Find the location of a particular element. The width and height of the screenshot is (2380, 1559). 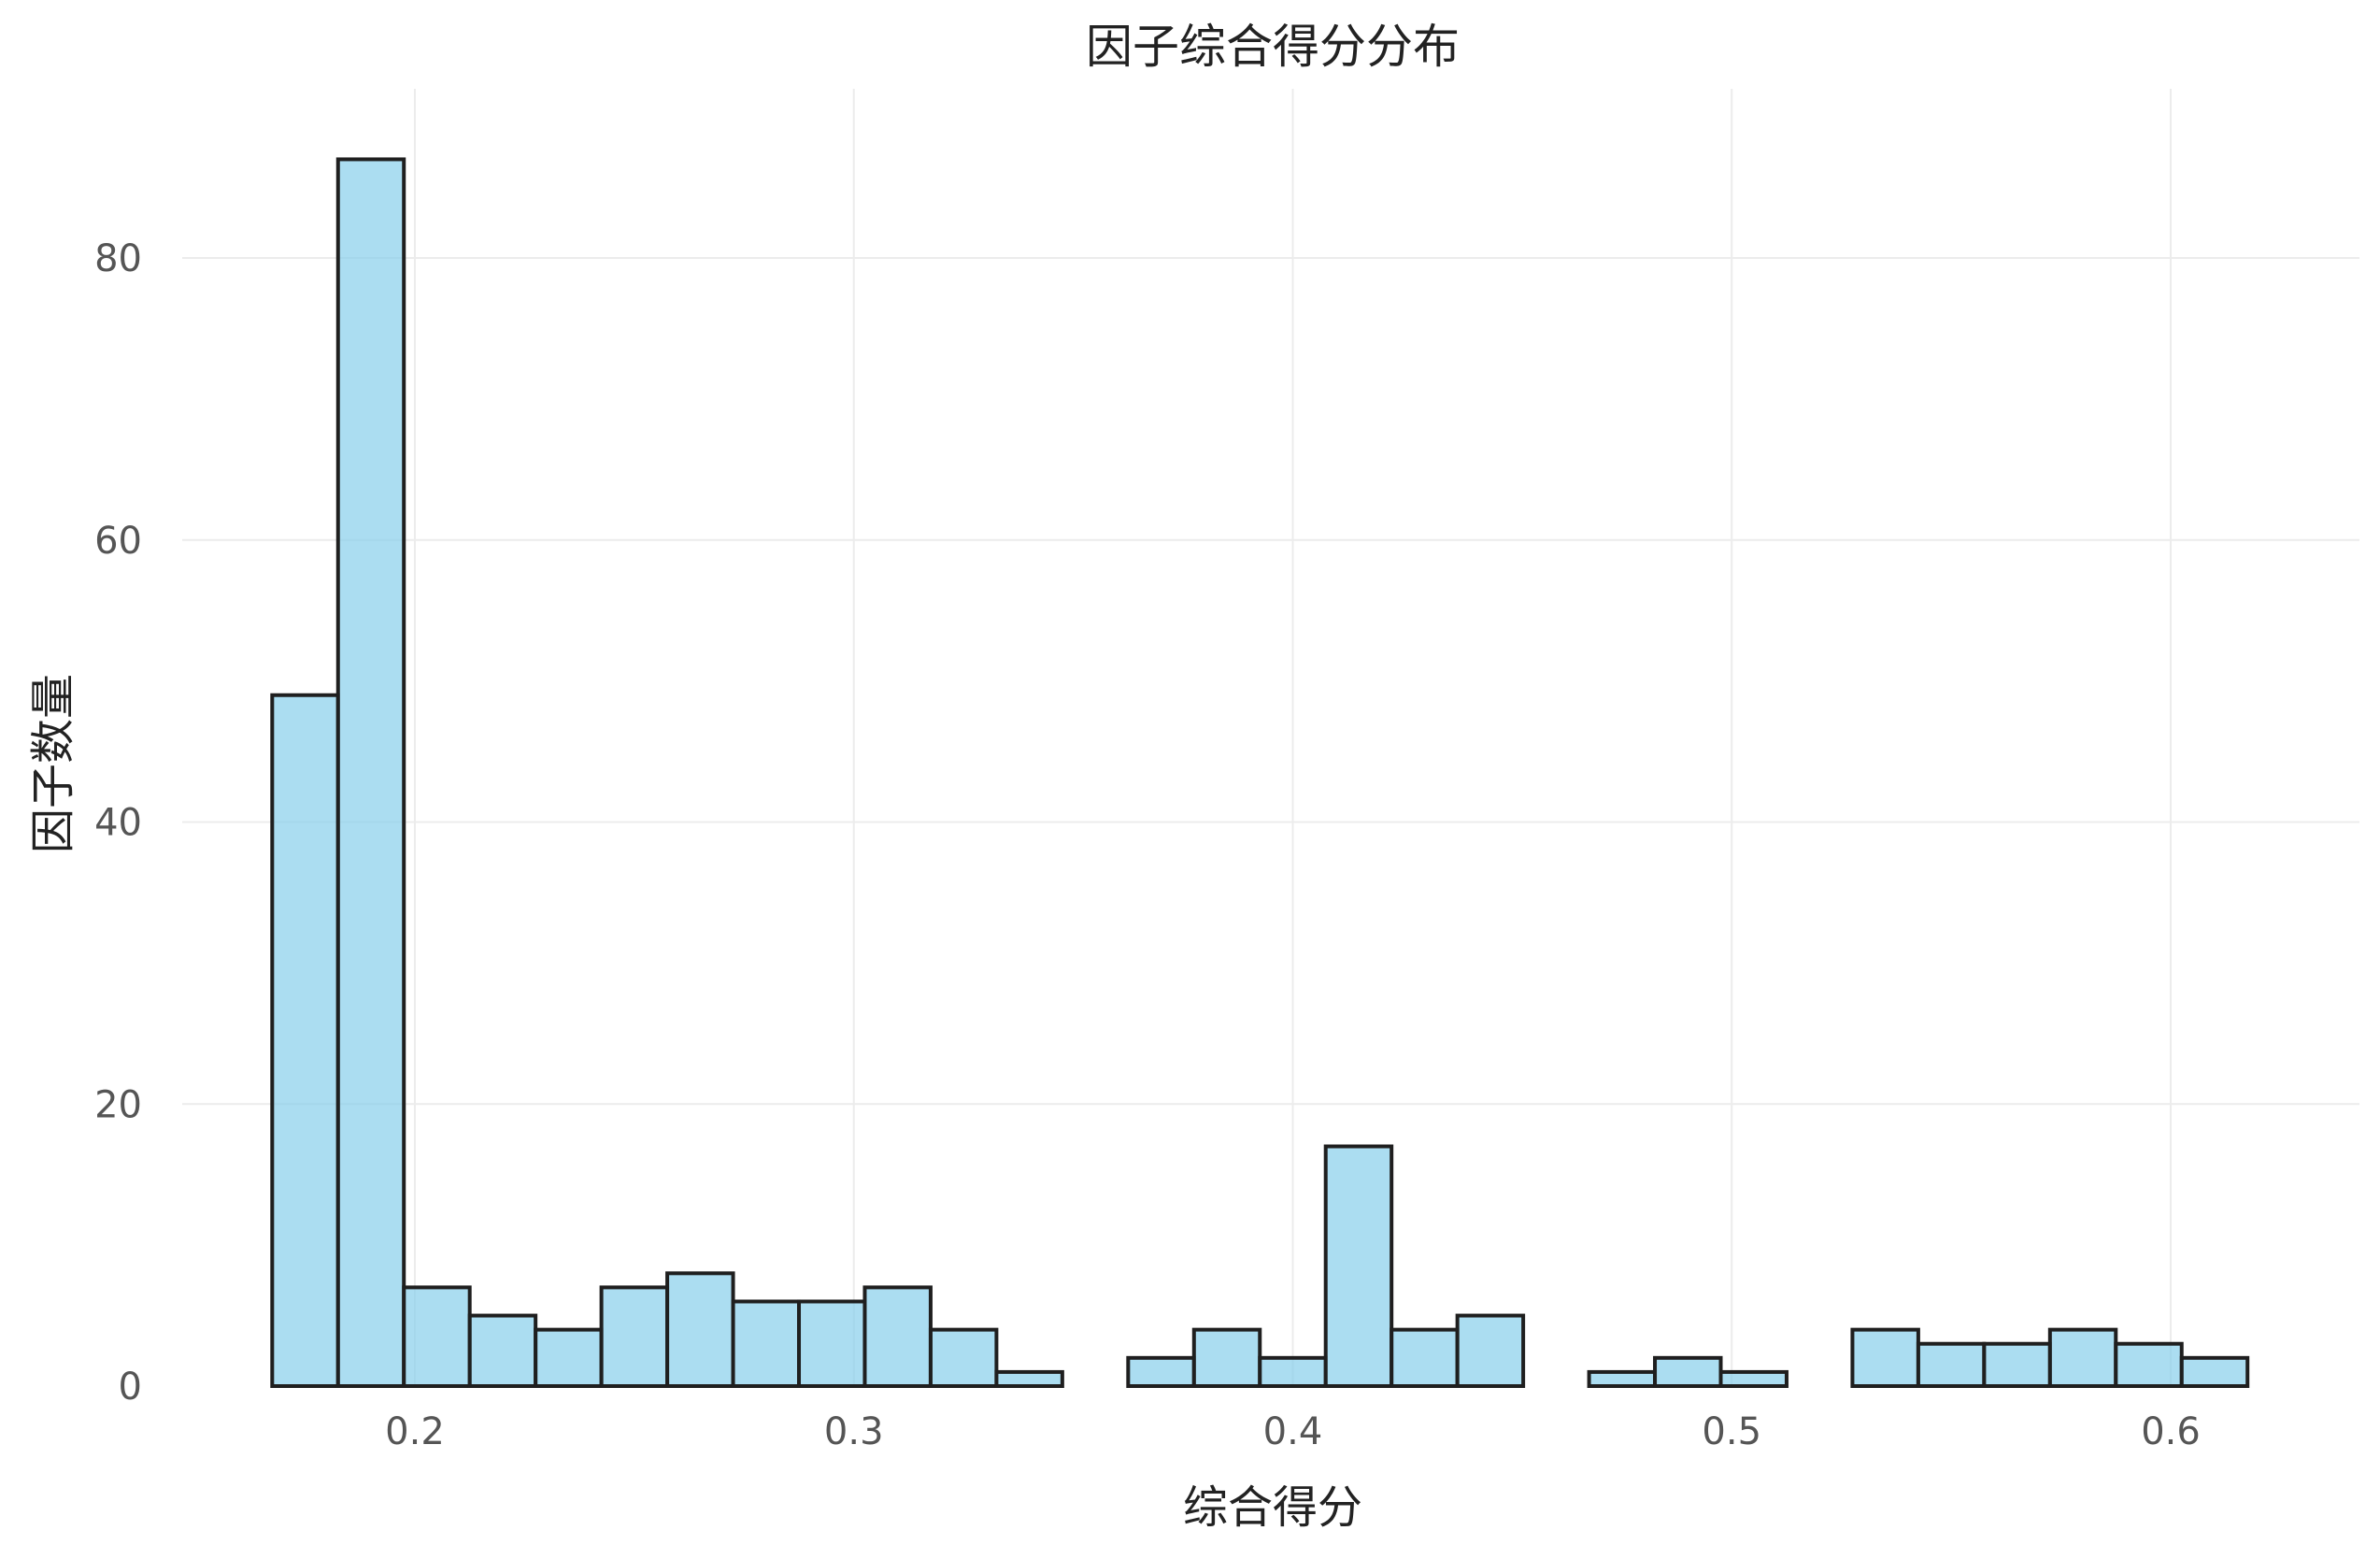

x-tick-label: 0.5 is located at coordinates (1731, 1431).